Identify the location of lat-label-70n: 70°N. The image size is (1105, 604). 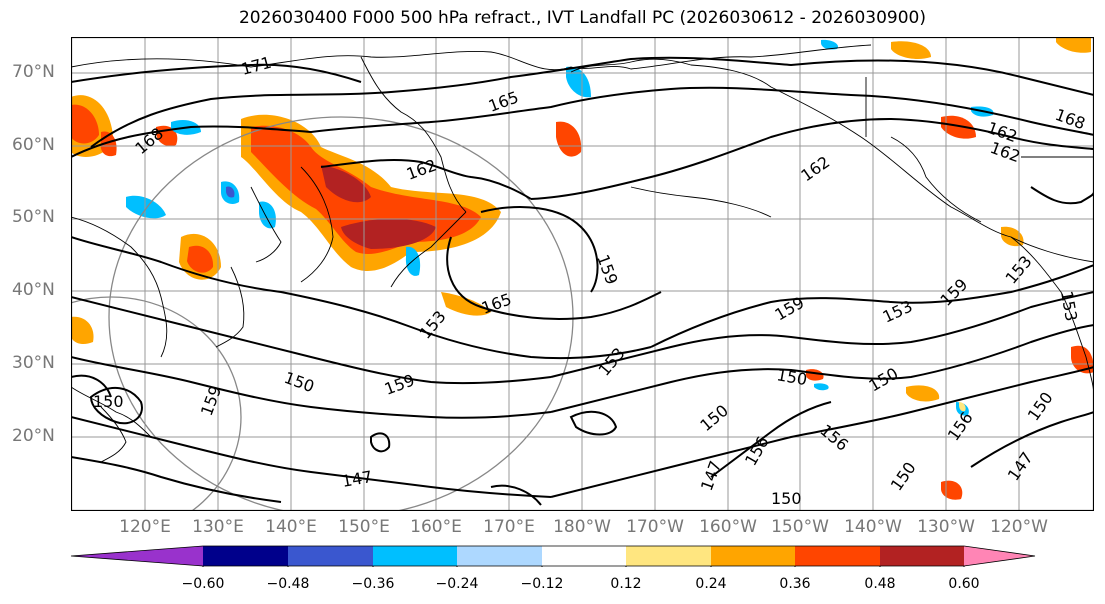
(33, 72).